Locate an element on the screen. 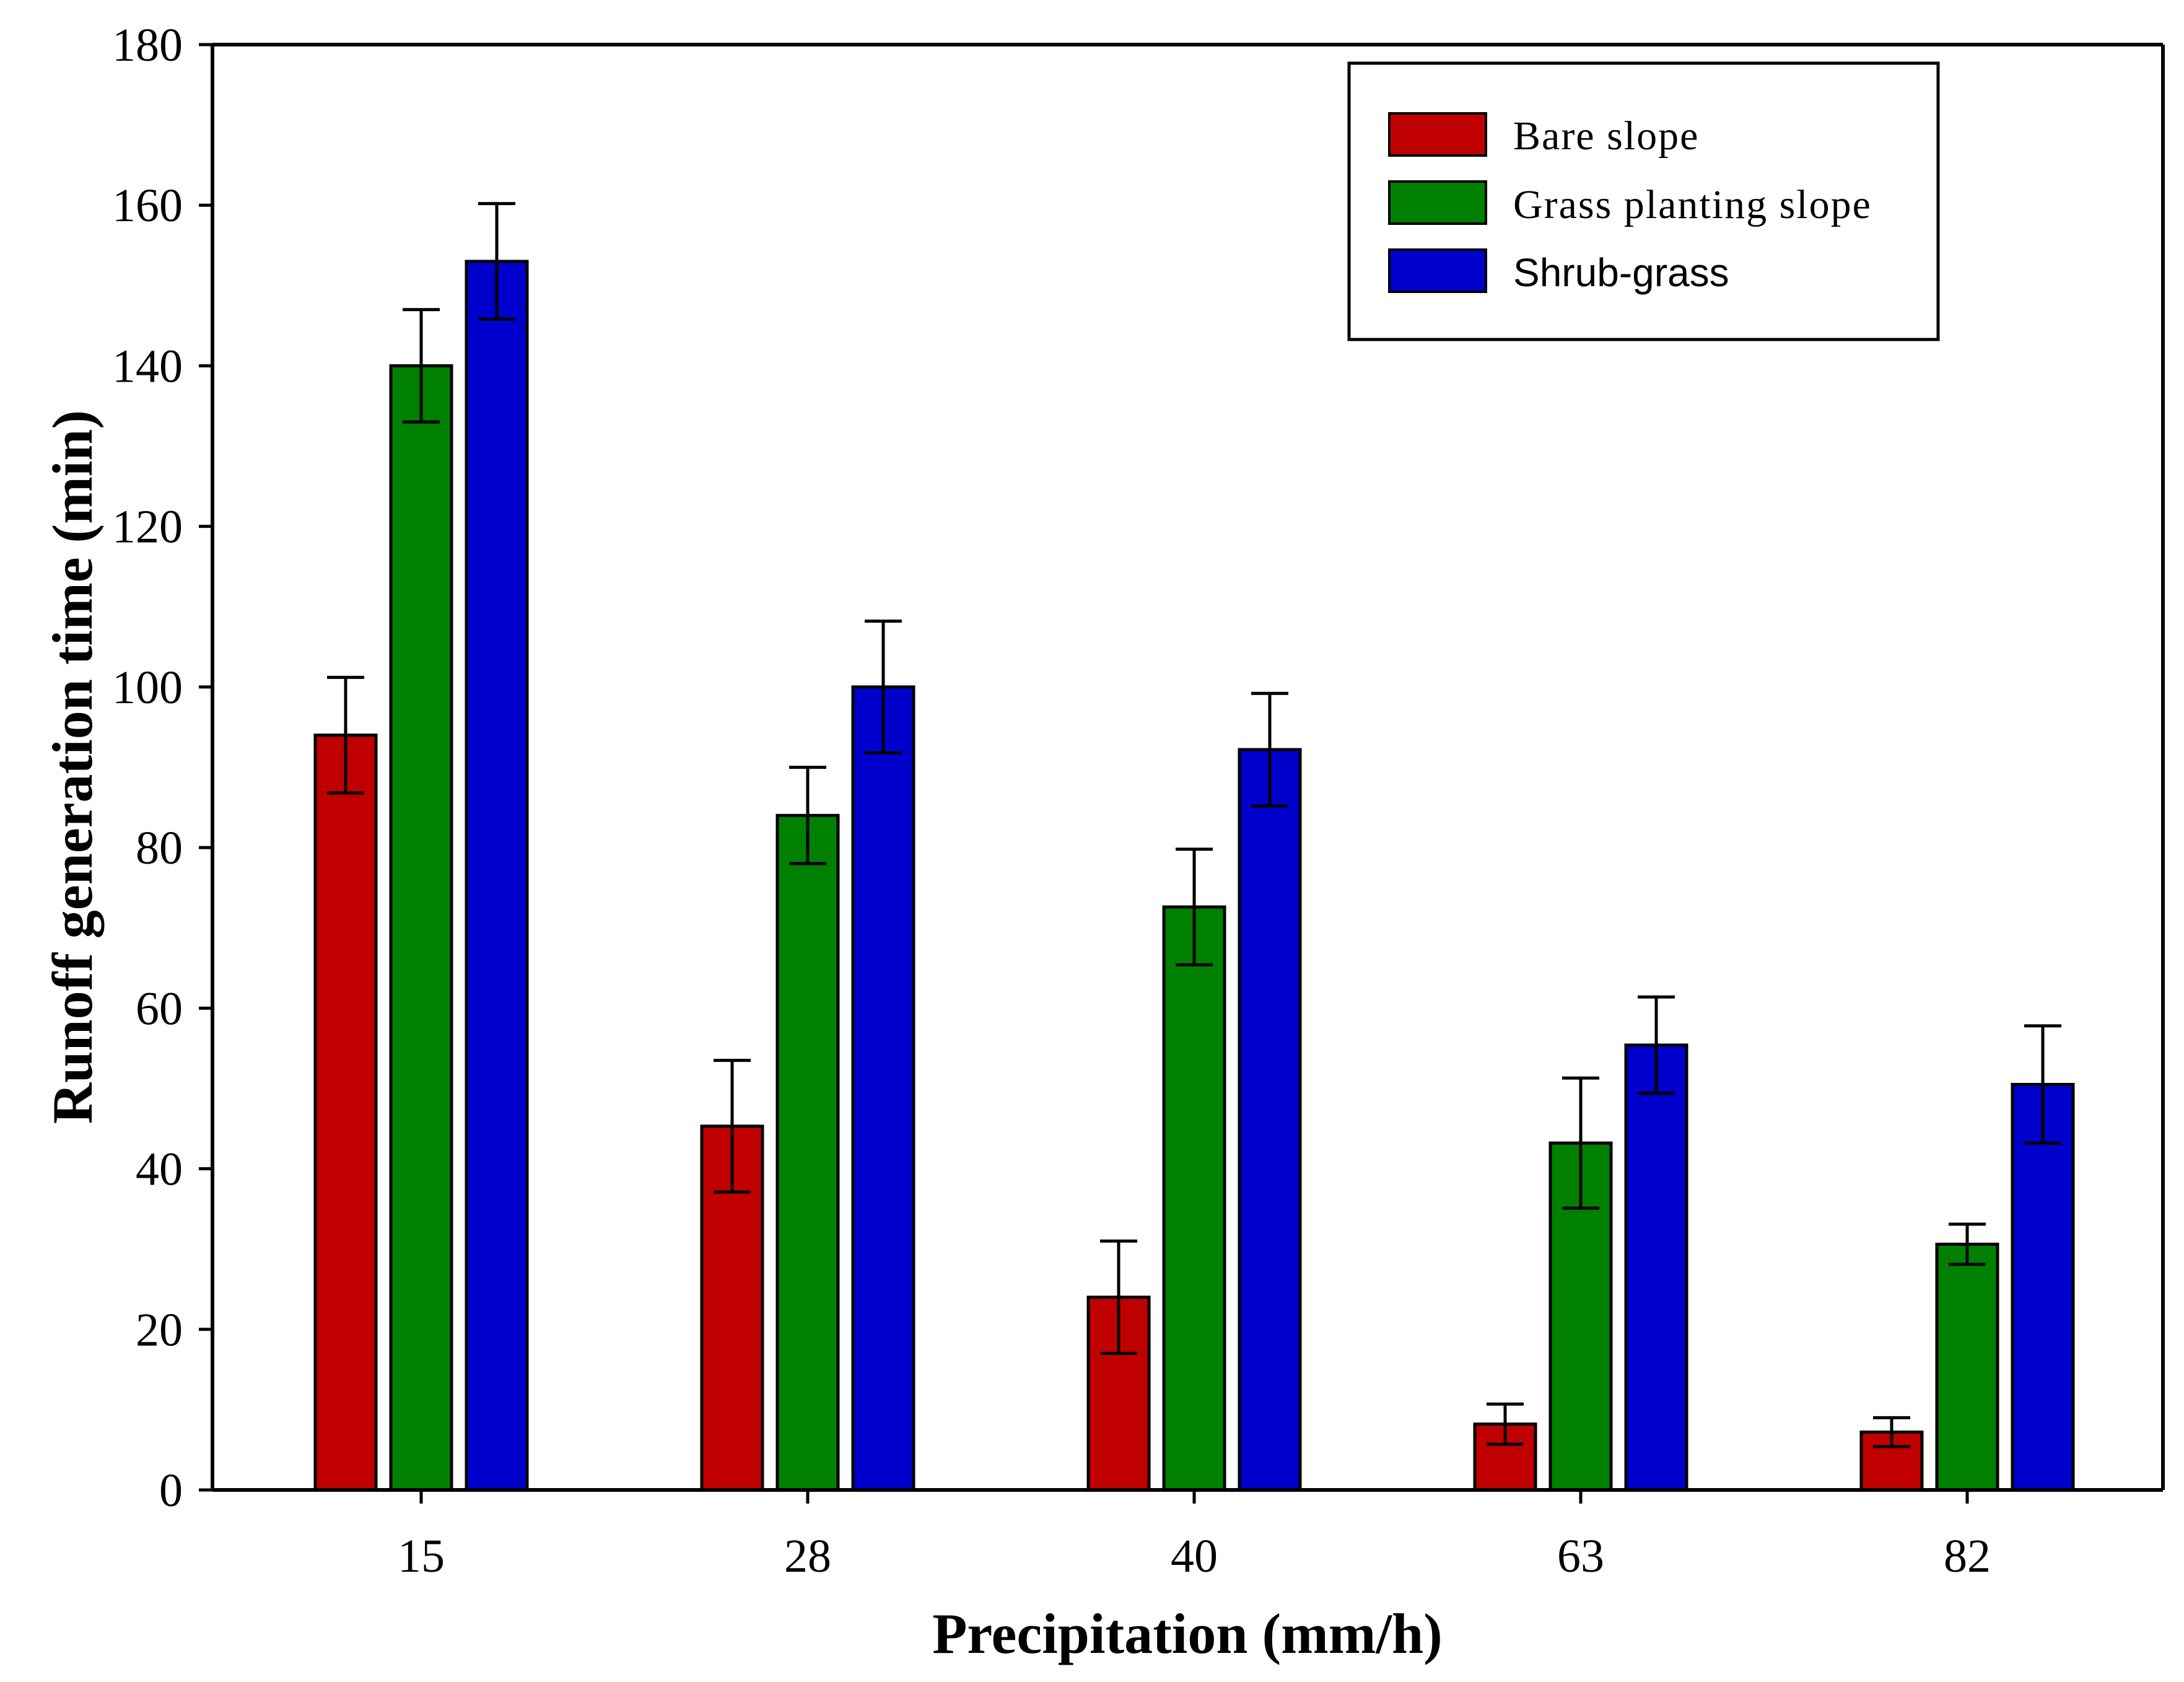 Image resolution: width=2184 pixels, height=1682 pixels. x-tick-label: 15 is located at coordinates (422, 1556).